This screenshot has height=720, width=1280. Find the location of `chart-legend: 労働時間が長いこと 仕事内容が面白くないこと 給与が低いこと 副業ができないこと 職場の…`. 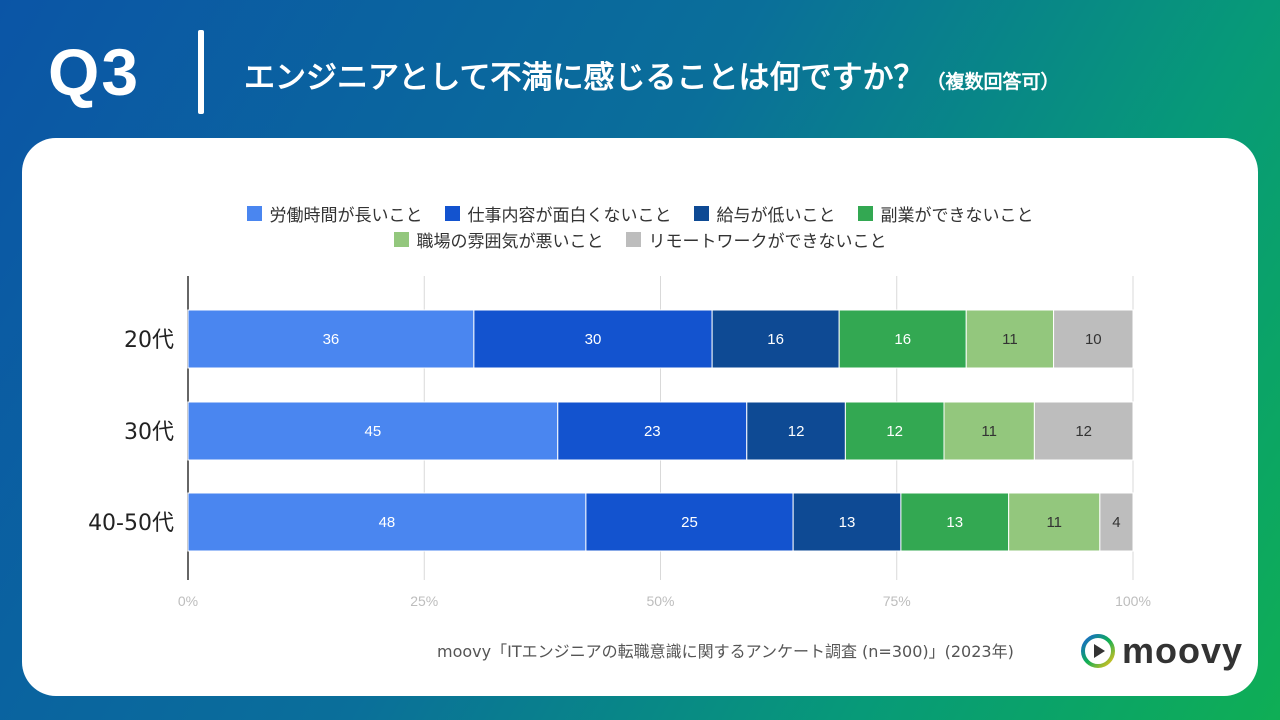

chart-legend: 労働時間が長いこと 仕事内容が面白くないこと 給与が低いこと 副業ができないこと 職場の… is located at coordinates (640, 226).